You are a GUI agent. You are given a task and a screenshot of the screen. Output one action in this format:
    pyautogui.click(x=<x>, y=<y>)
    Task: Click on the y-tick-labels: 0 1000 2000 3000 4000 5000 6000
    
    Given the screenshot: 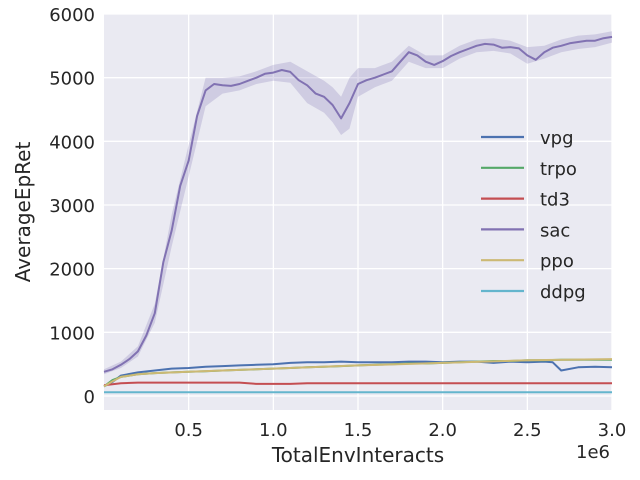 What is the action you would take?
    pyautogui.click(x=72, y=206)
    